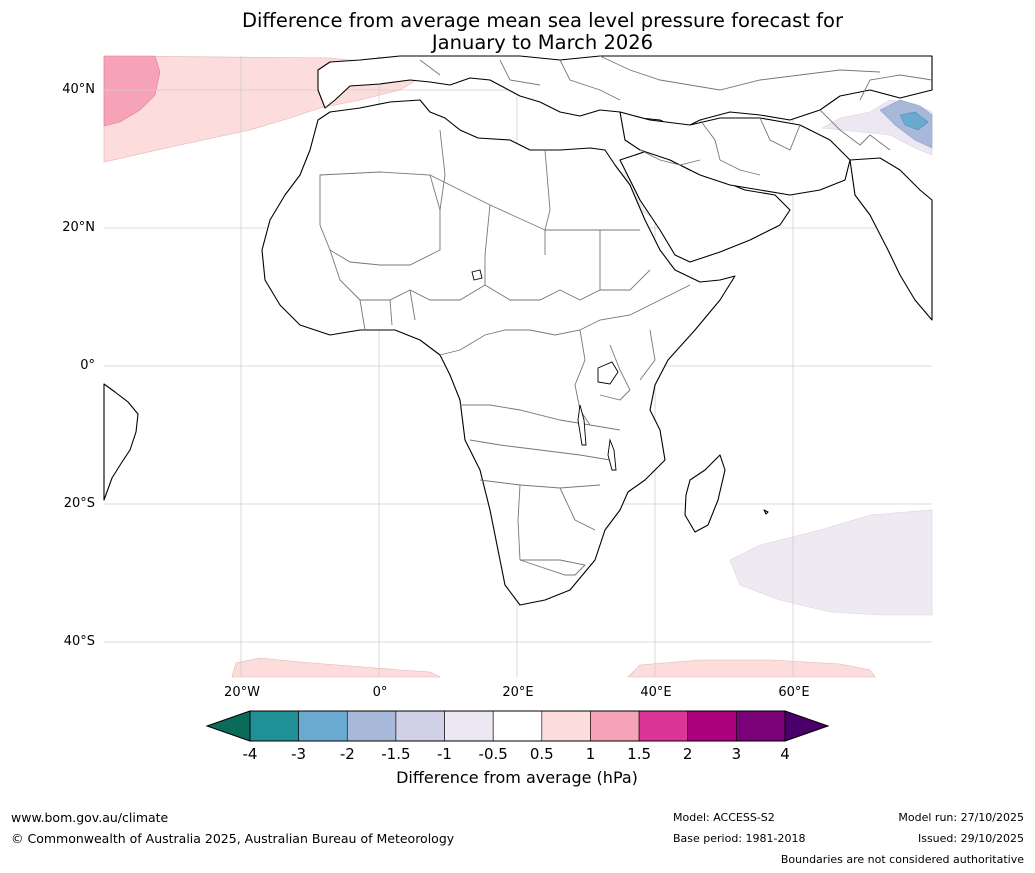  What do you see at coordinates (517, 777) in the screenshot?
I see `colorbar-label: Difference from average (hPa)` at bounding box center [517, 777].